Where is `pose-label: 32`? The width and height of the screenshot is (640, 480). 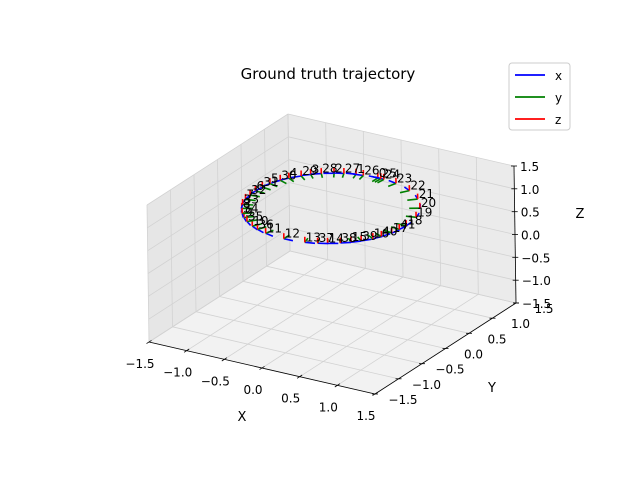
pose-label: 32 is located at coordinates (258, 190).